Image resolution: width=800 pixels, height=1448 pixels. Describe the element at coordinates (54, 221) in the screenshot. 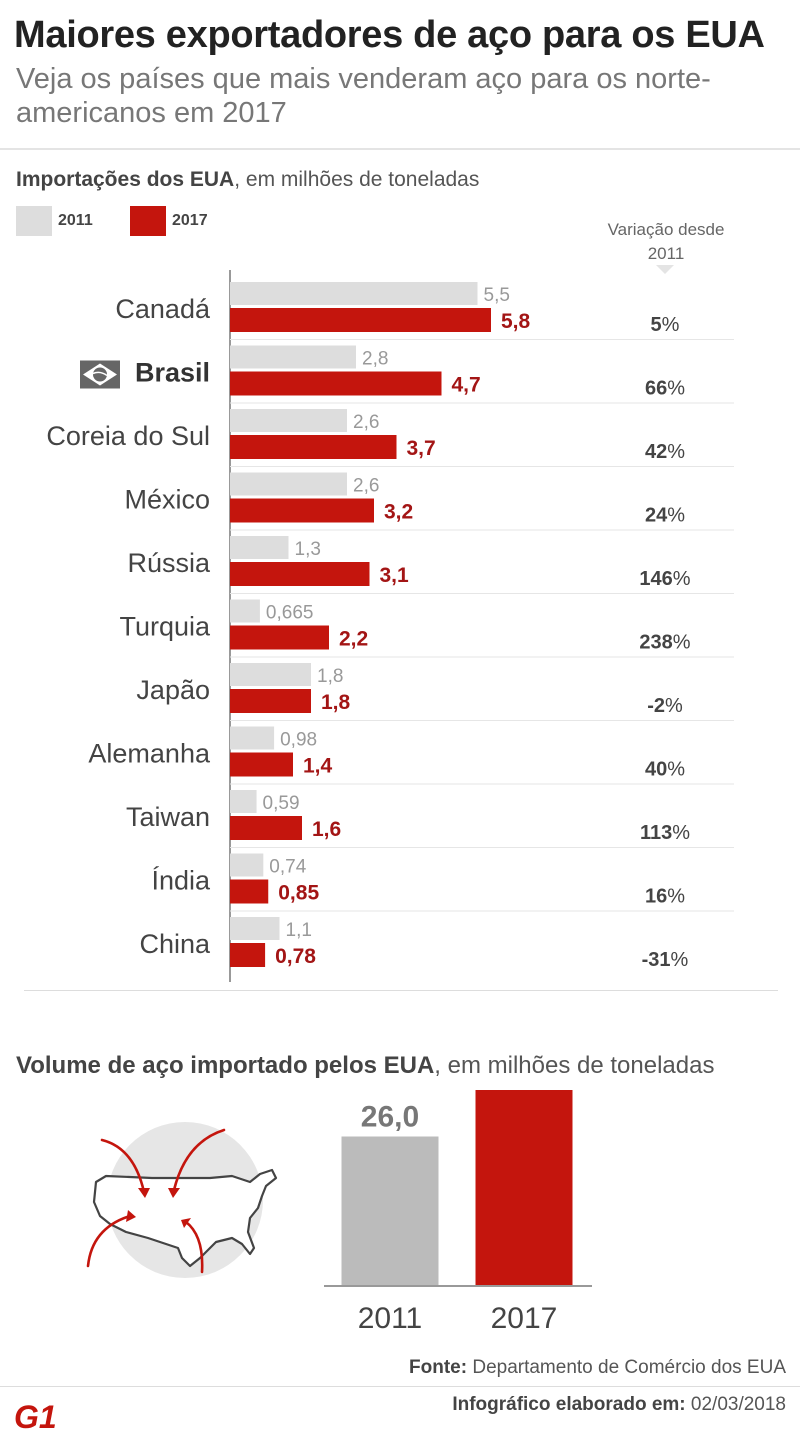

I see `legend-item-2011: 2011` at that location.